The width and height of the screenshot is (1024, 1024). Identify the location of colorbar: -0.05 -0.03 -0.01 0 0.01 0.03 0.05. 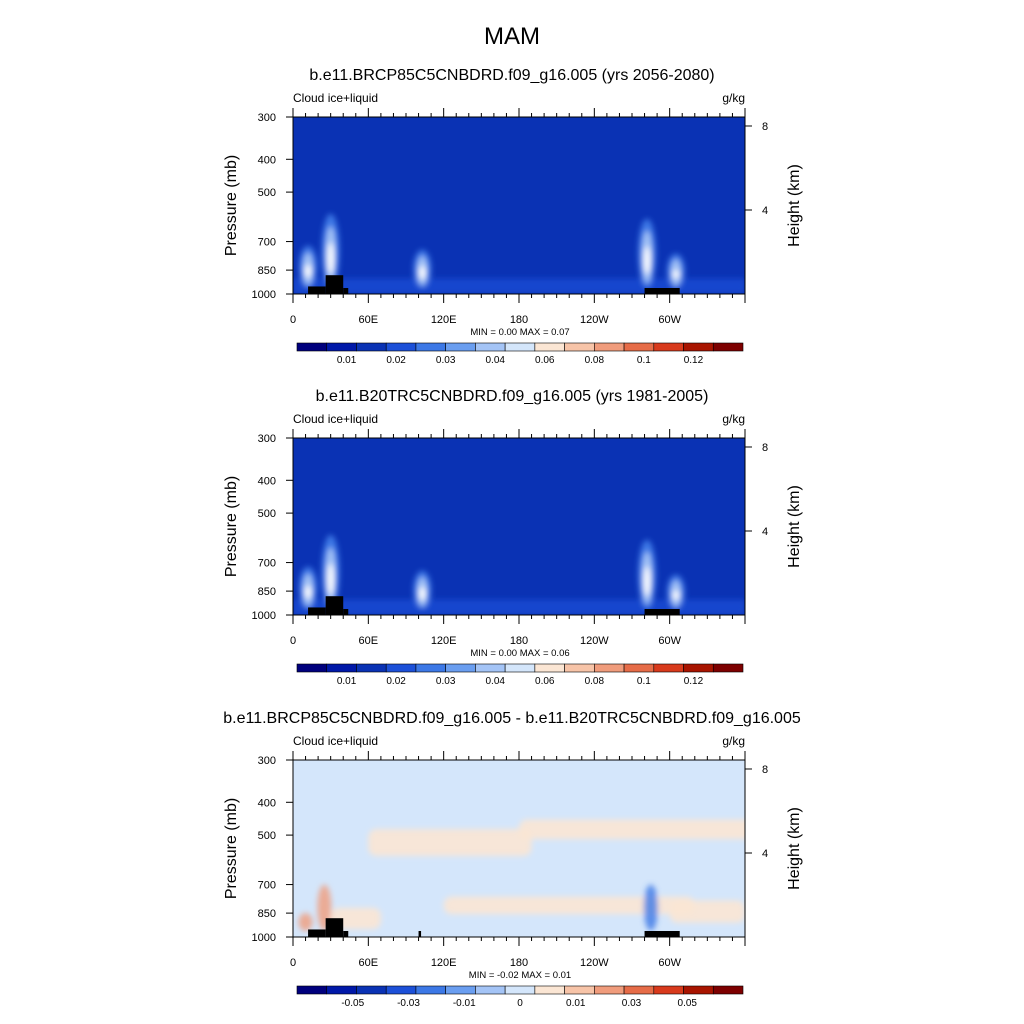
(520, 997).